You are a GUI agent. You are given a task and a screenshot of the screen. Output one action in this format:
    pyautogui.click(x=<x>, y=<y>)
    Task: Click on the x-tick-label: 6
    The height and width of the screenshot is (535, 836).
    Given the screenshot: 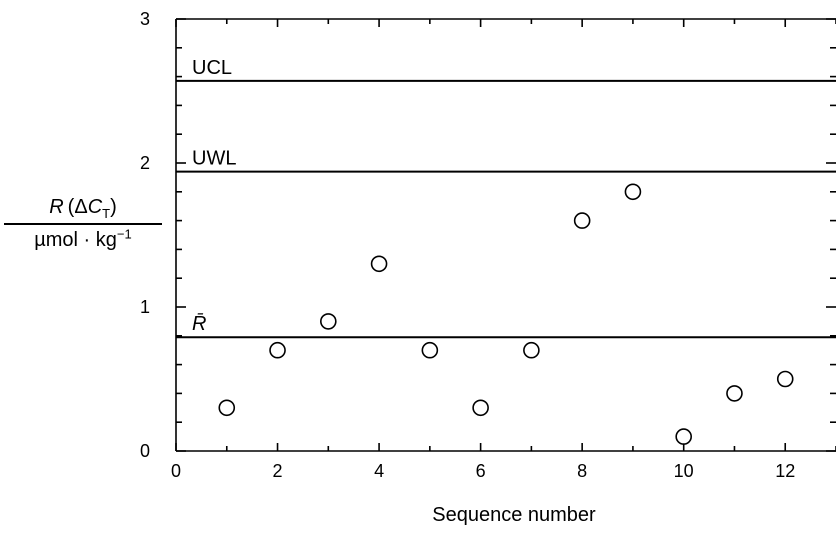 What is the action you would take?
    pyautogui.click(x=481, y=471)
    